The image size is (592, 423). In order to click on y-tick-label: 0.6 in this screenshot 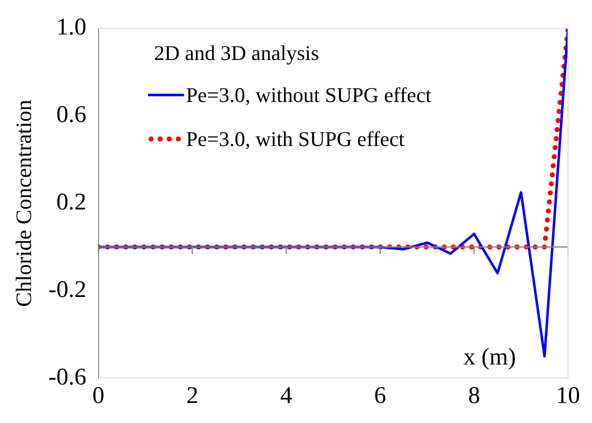, I will do `click(71, 115)`.